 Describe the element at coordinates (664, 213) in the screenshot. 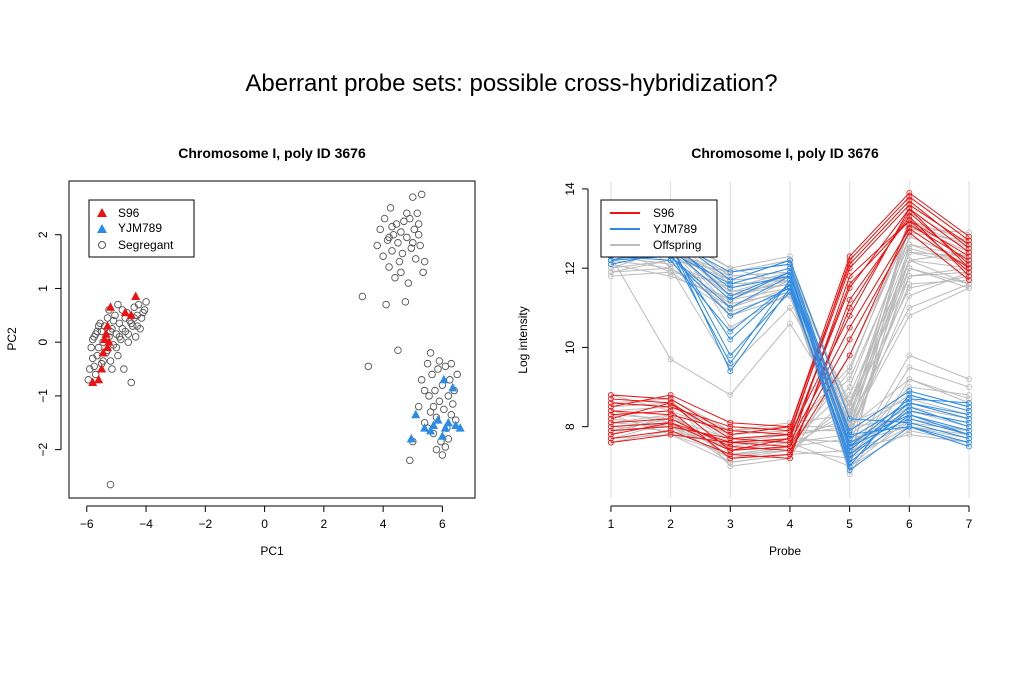

I see `legend-label-s96: S96` at that location.